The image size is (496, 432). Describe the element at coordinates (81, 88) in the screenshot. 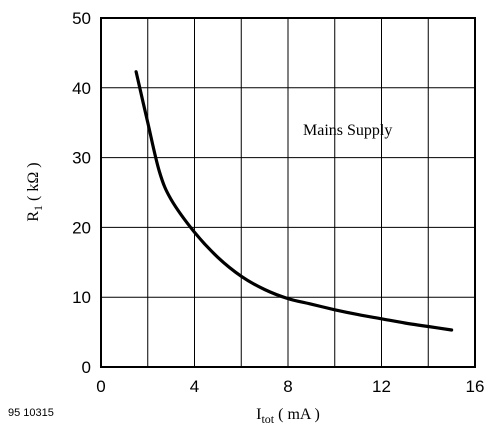

I see `y-tick-label: 40` at that location.